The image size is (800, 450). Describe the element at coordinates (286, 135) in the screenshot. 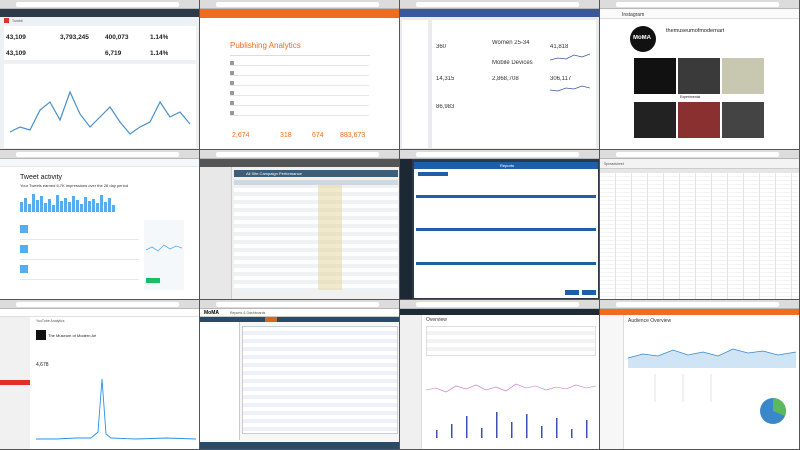

I see `total-comments: 318` at that location.